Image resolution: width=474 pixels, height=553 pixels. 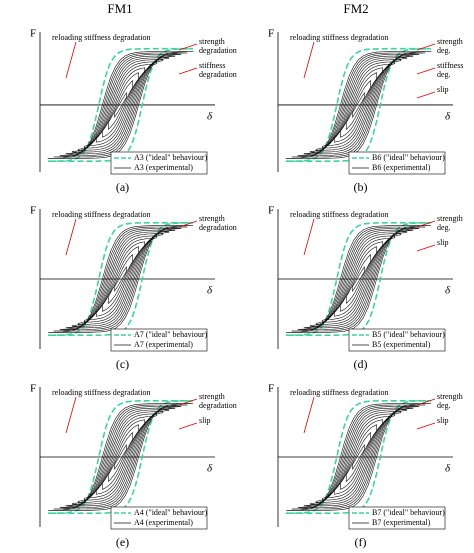 What do you see at coordinates (119, 8) in the screenshot?
I see `column-header: FM1` at bounding box center [119, 8].